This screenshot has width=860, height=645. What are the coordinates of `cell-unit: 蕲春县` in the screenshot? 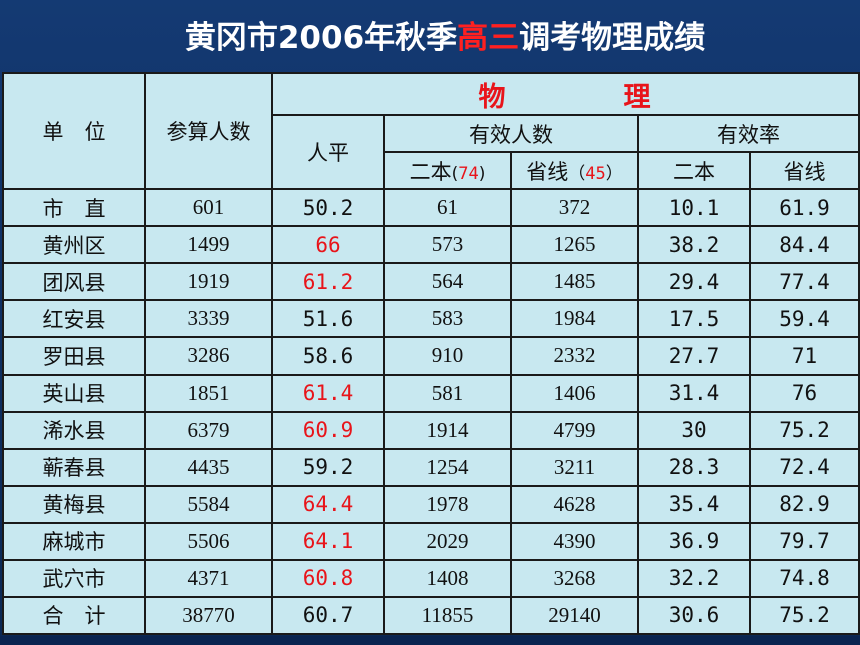 It's located at (74, 467).